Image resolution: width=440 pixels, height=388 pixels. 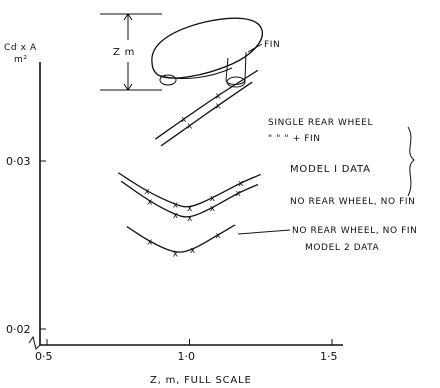 I want to click on model1-label: MODEL I DATA, so click(x=330, y=169).